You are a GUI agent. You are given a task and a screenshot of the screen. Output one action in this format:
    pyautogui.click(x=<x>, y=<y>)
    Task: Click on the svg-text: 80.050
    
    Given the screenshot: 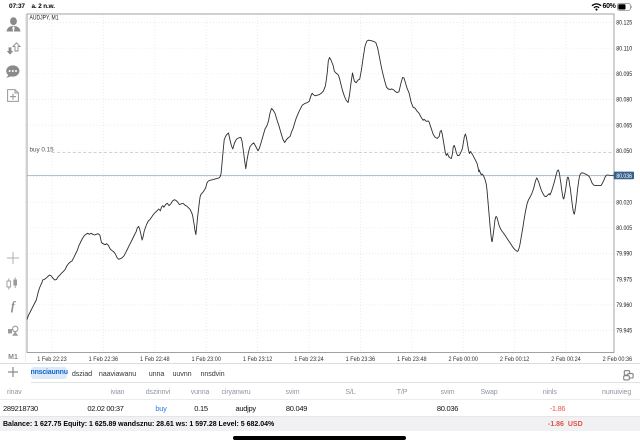 What is the action you would take?
    pyautogui.click(x=624, y=151)
    